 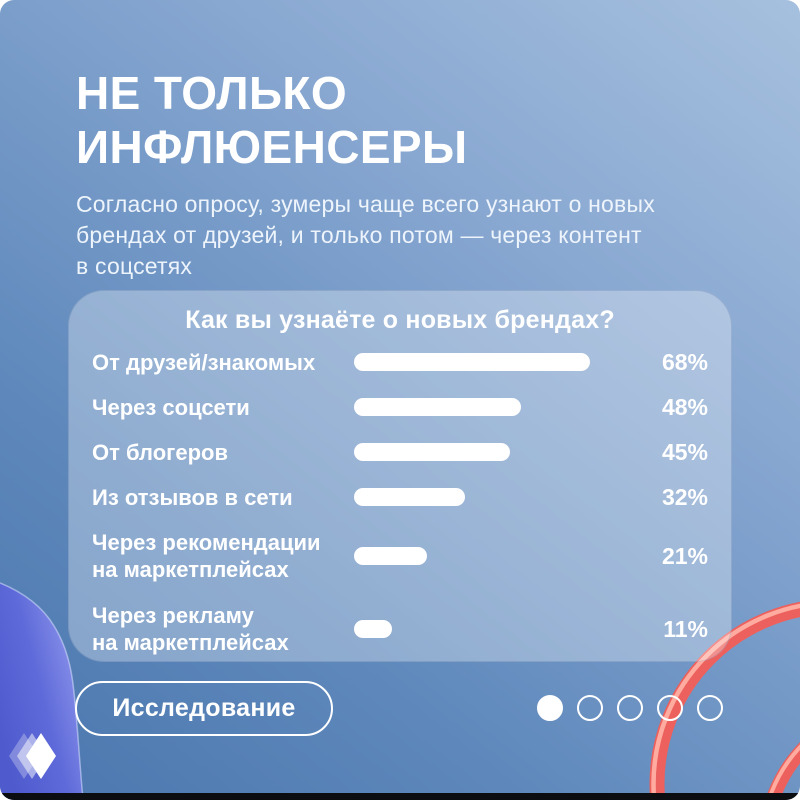 I want to click on survey-row: От друзей/знакомых 68%, so click(x=400, y=362).